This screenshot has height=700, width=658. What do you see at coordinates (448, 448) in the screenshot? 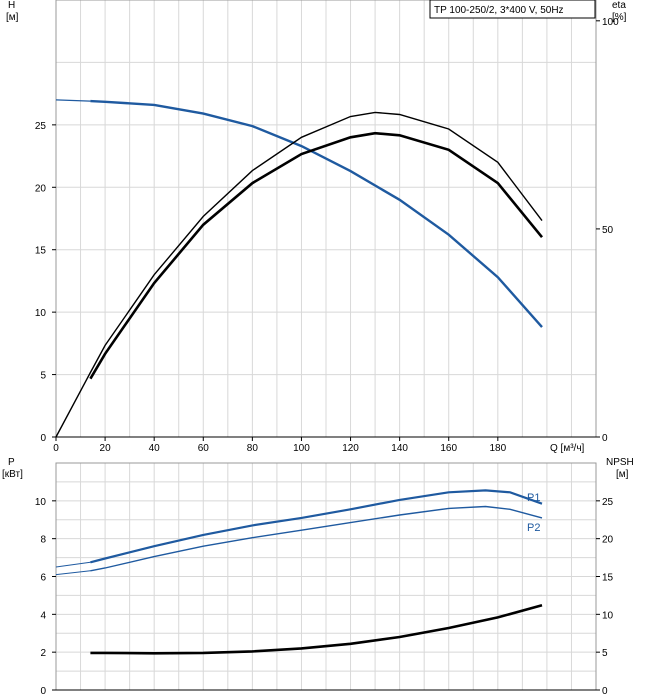
I see `x-tick-label: 160` at bounding box center [448, 448].